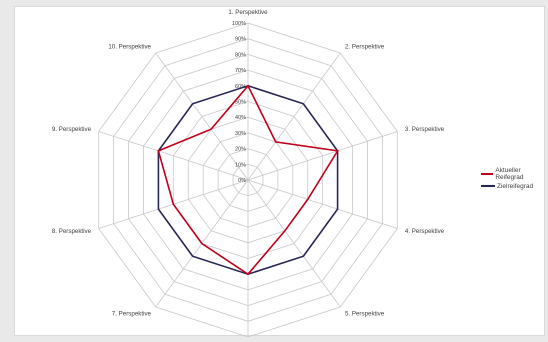  Describe the element at coordinates (240, 87) in the screenshot. I see `tick-label: 60%` at that location.